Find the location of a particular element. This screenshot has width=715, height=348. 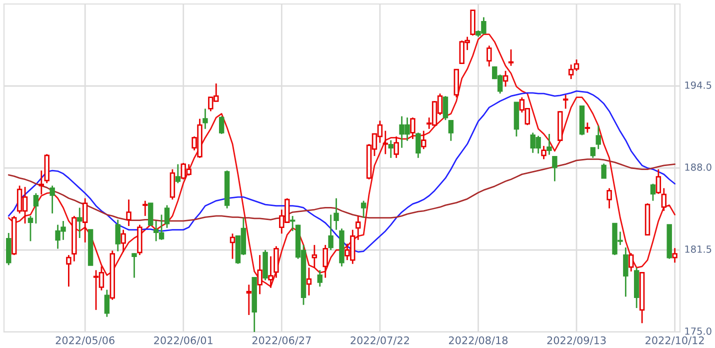

y-tick-label: 194.5 is located at coordinates (698, 85).